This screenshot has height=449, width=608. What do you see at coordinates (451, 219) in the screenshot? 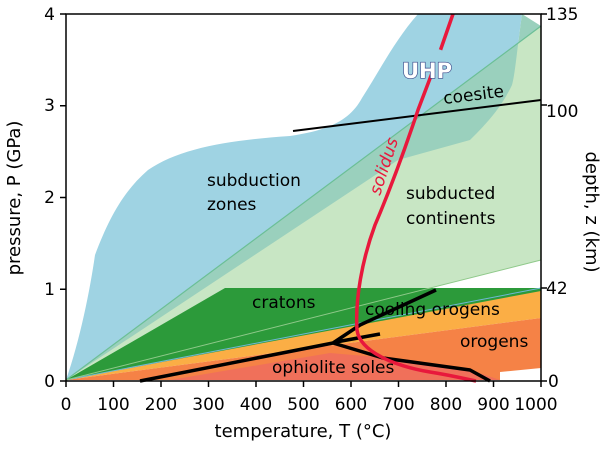
I see `subducted-label-line2: continents` at bounding box center [451, 219].